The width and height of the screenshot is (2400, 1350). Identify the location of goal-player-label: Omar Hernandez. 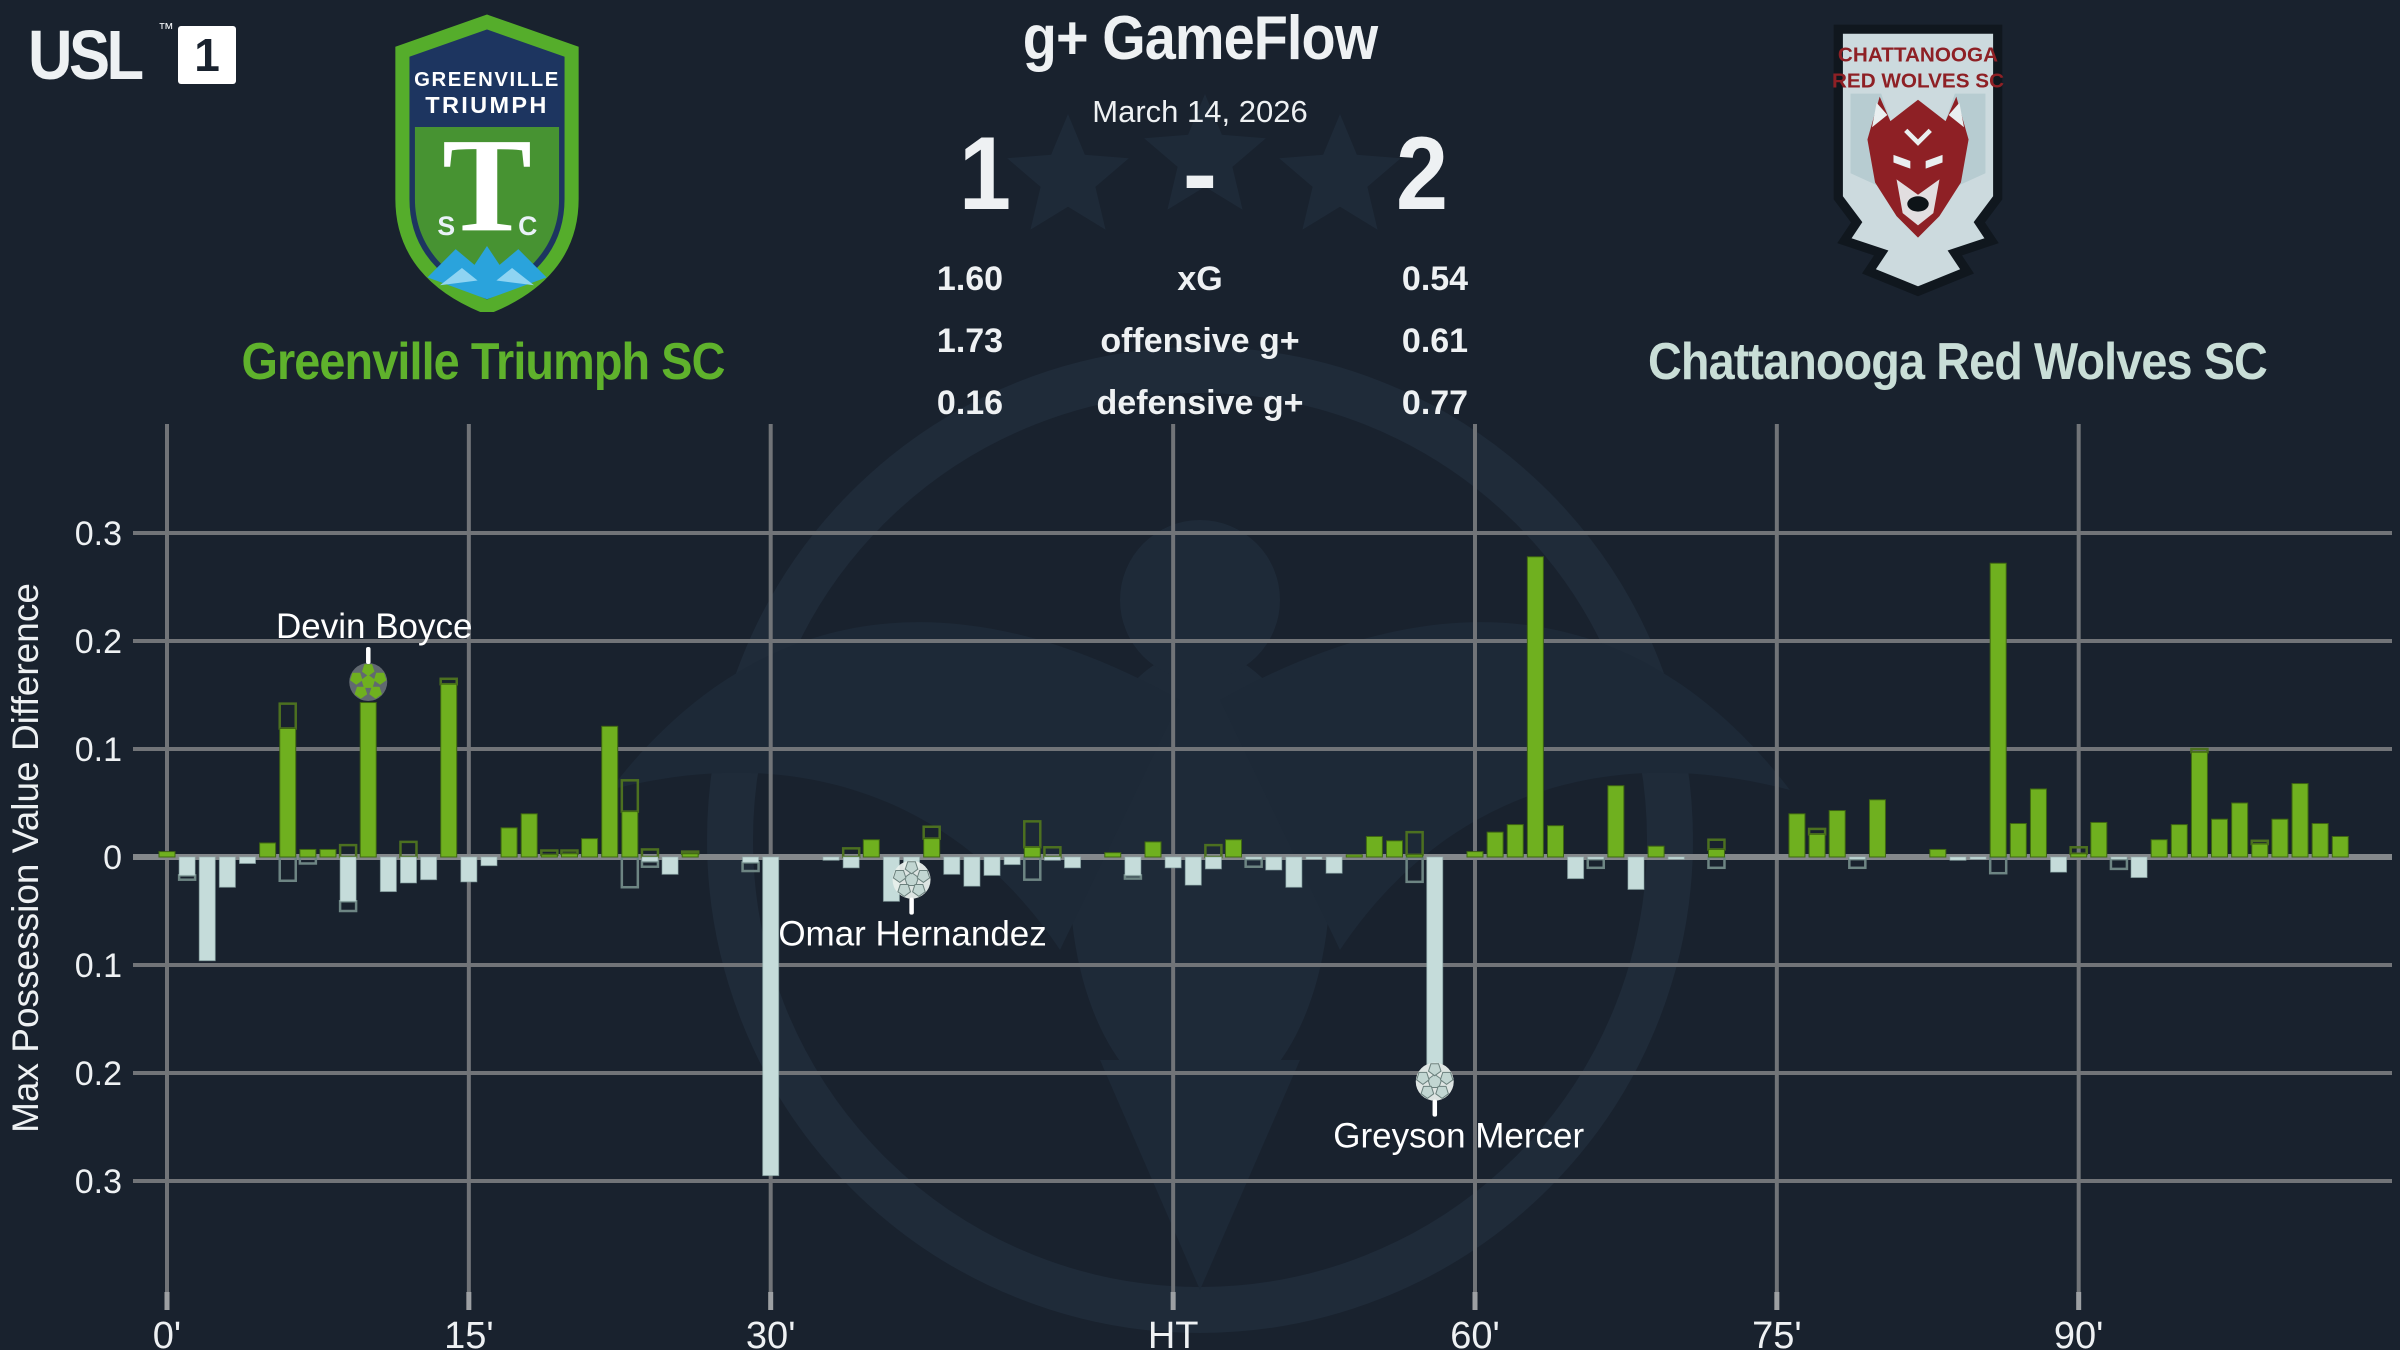
(912, 934).